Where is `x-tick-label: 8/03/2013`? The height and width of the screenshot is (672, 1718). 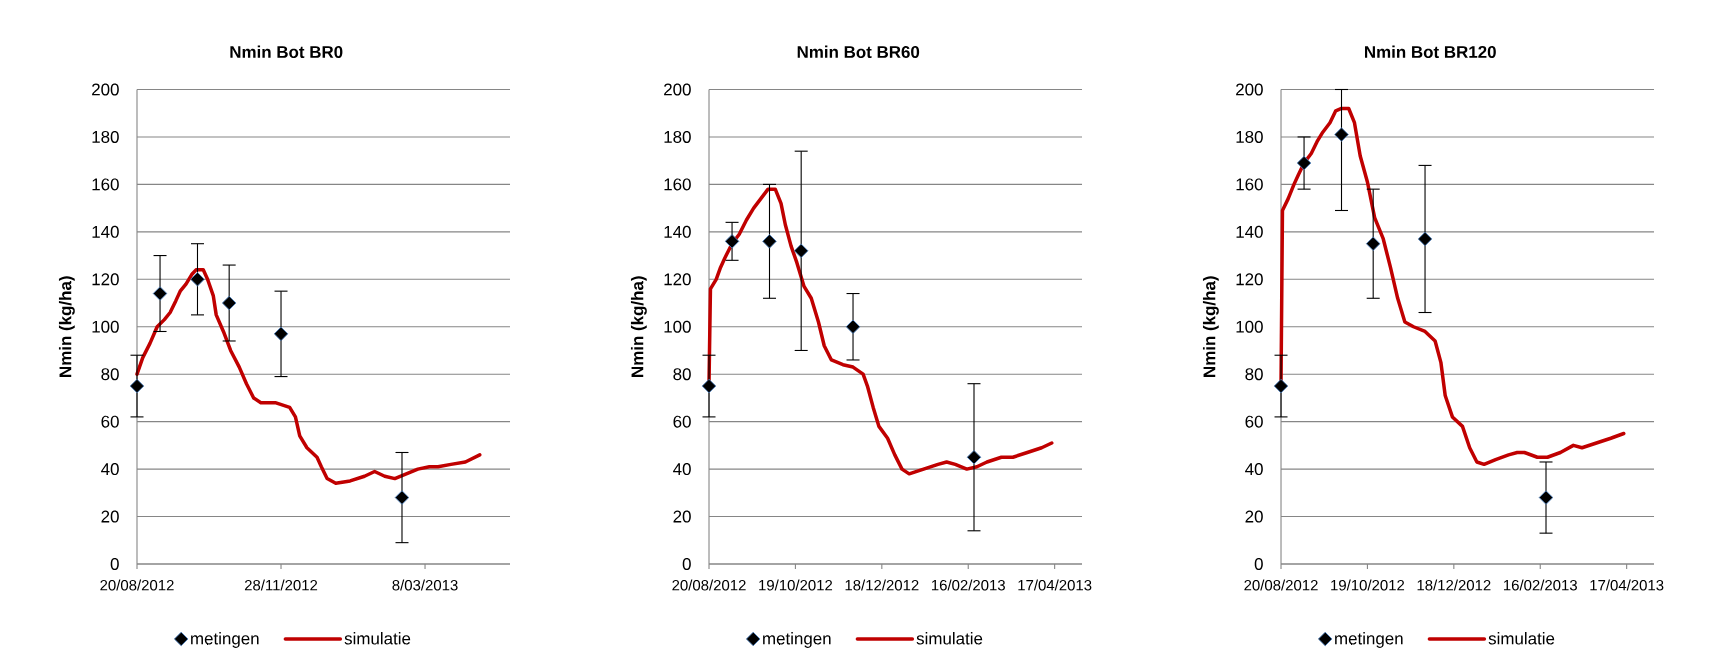 x-tick-label: 8/03/2013 is located at coordinates (425, 585).